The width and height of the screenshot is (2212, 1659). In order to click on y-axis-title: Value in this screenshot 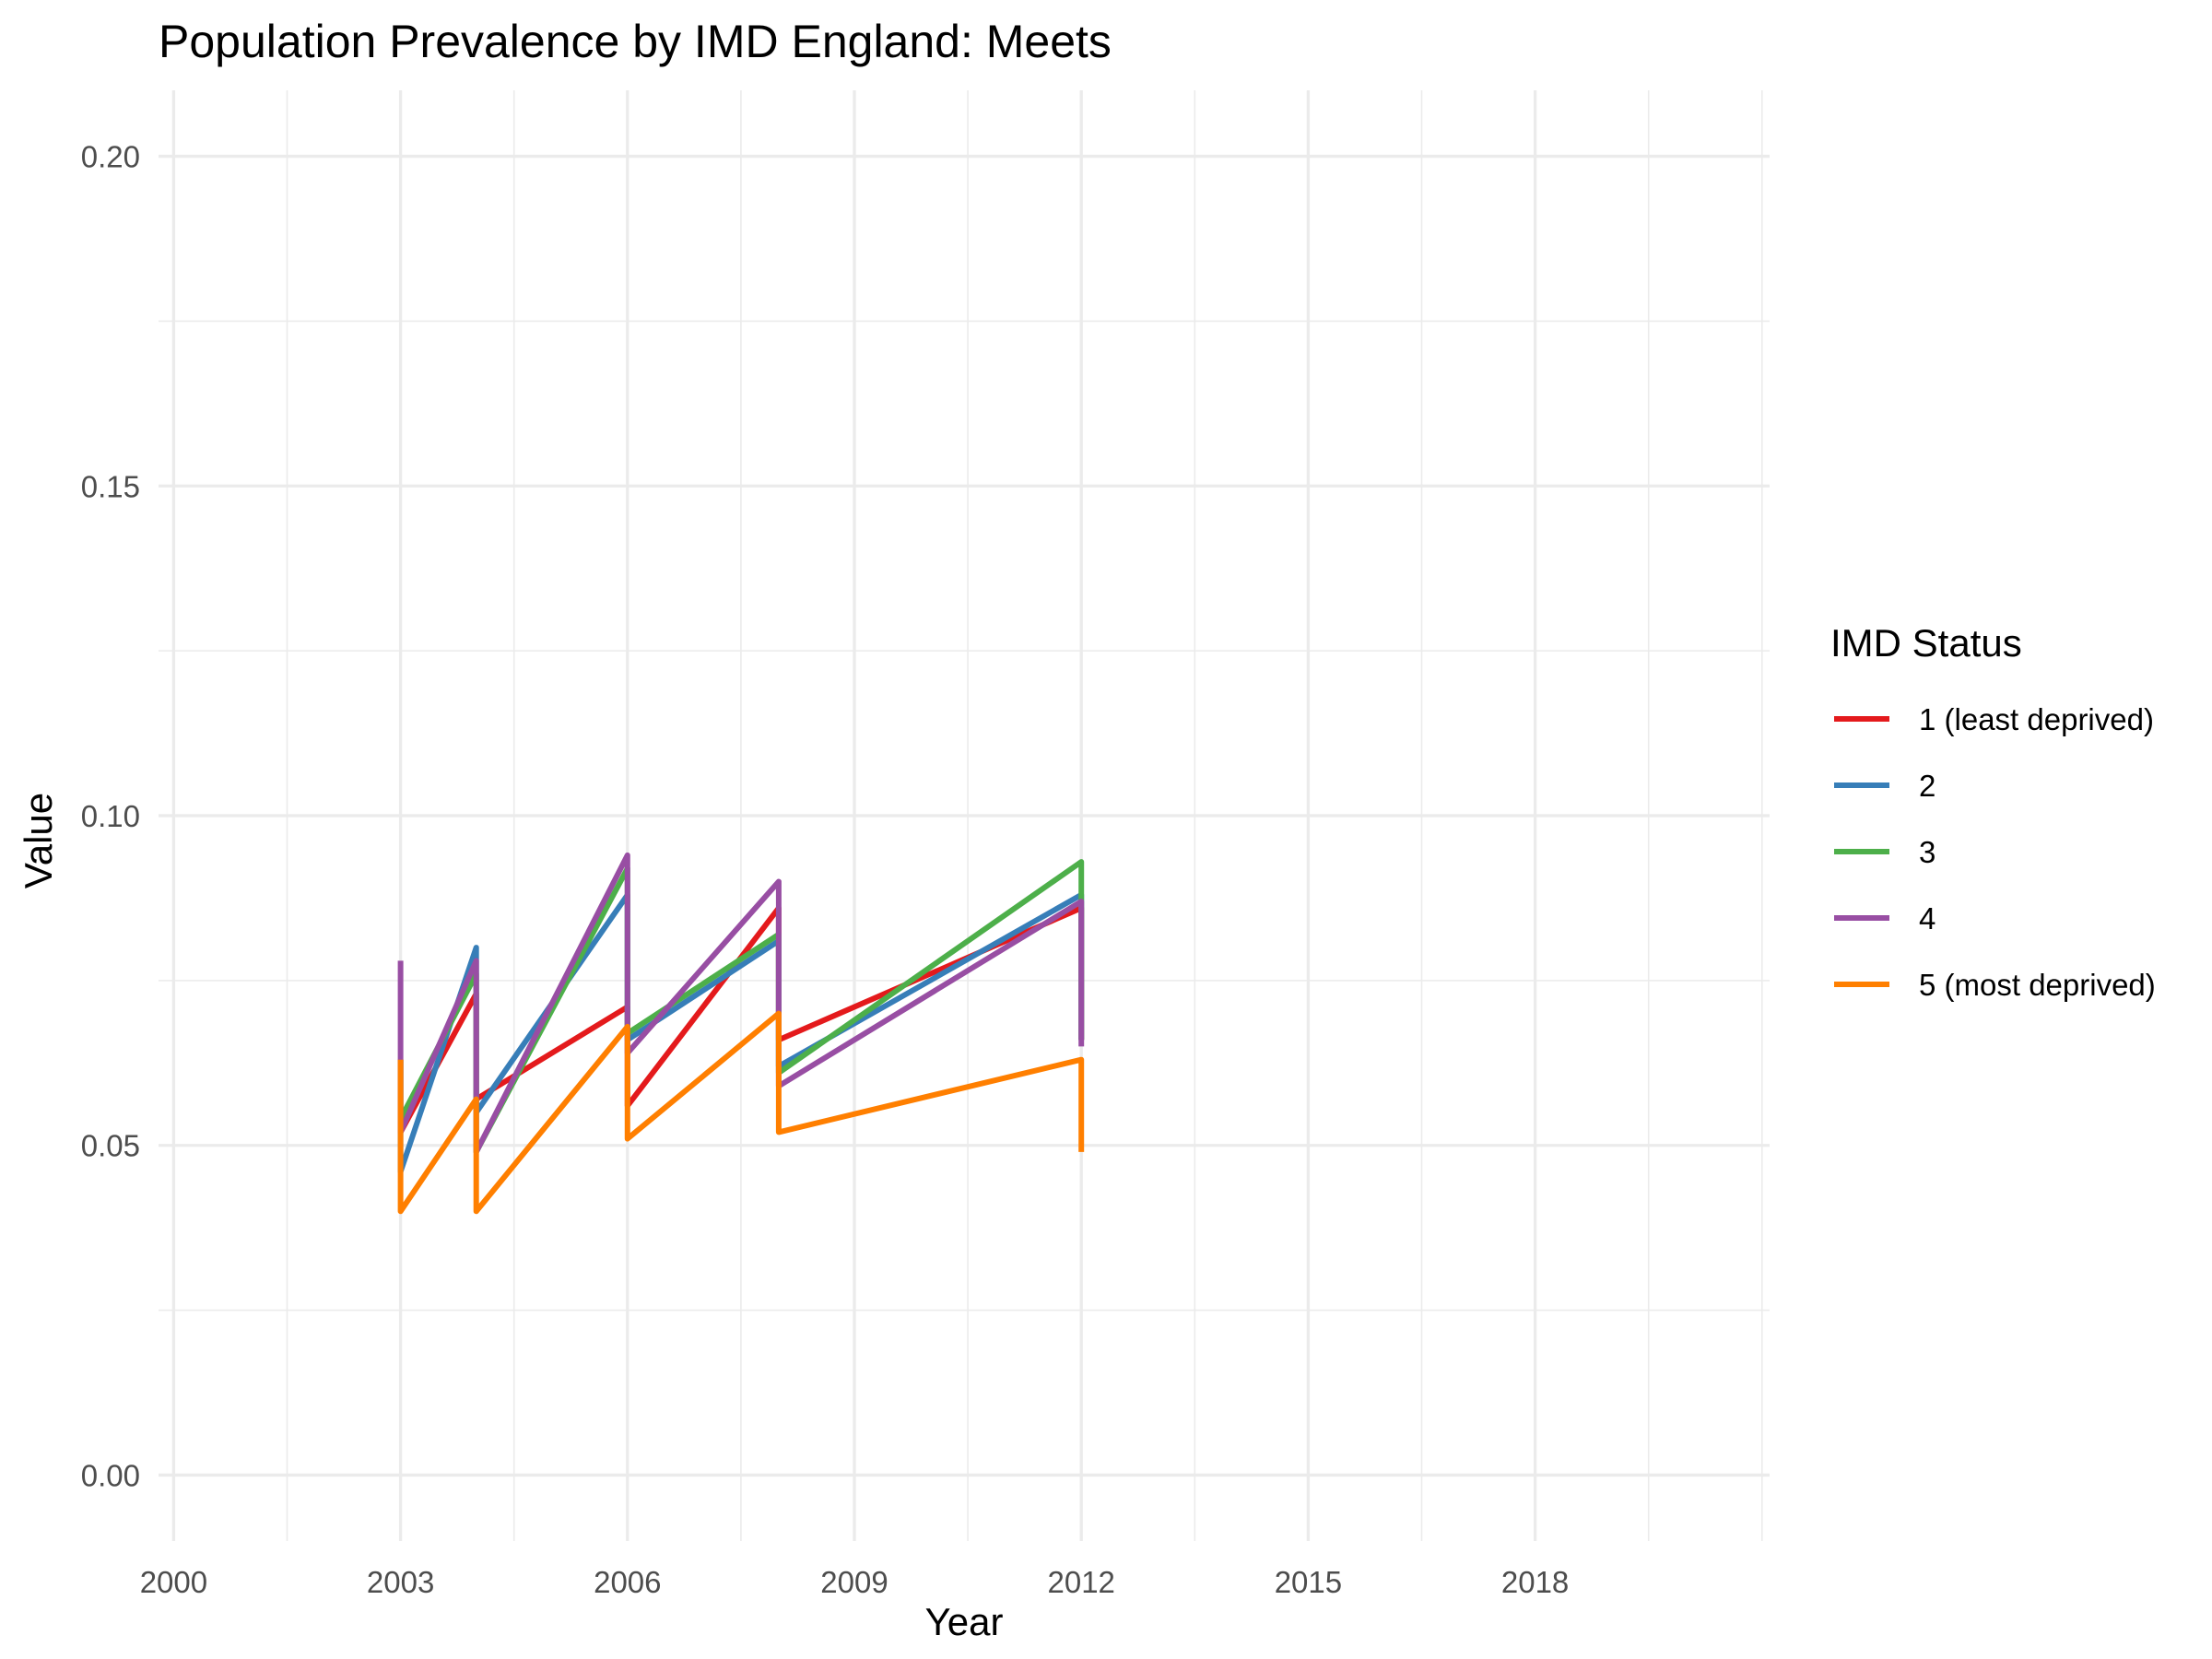, I will do `click(38, 840)`.